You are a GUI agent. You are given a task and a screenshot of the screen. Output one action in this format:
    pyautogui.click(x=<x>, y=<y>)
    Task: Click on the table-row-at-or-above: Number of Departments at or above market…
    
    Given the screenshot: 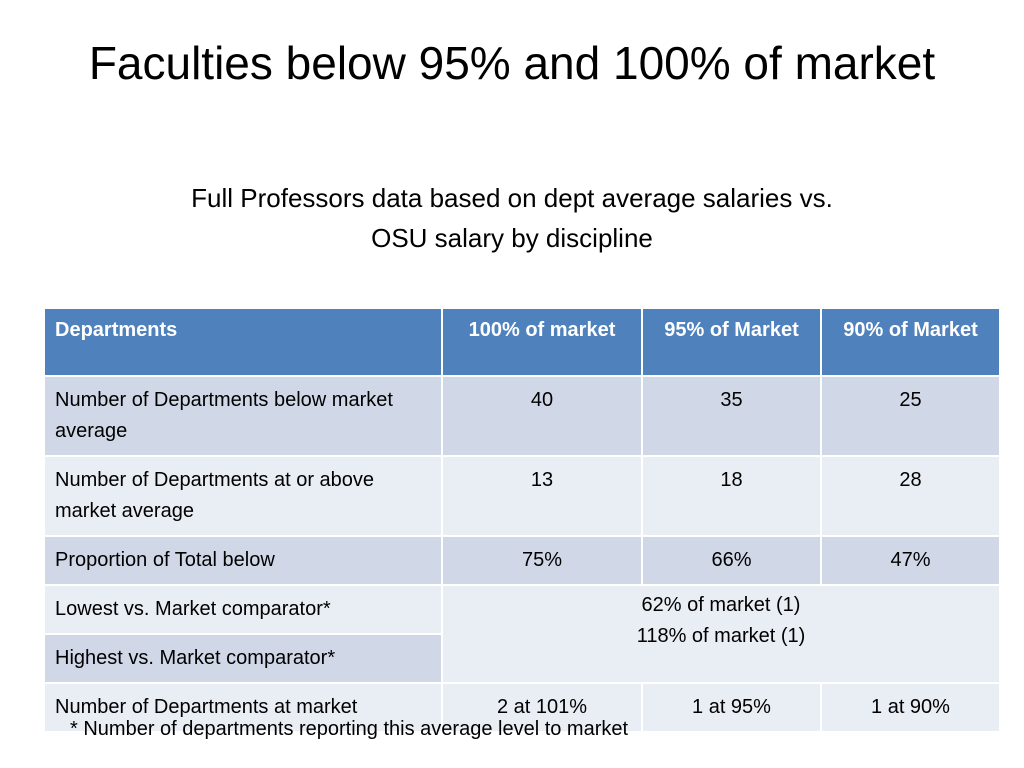 What is the action you would take?
    pyautogui.click(x=522, y=496)
    